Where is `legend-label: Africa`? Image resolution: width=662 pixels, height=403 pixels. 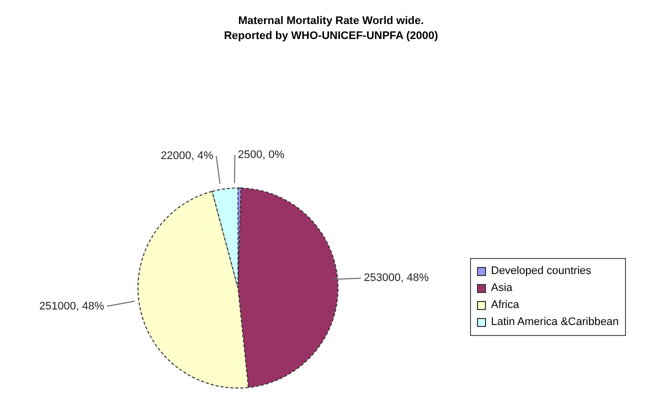
legend-label: Africa is located at coordinates (505, 305).